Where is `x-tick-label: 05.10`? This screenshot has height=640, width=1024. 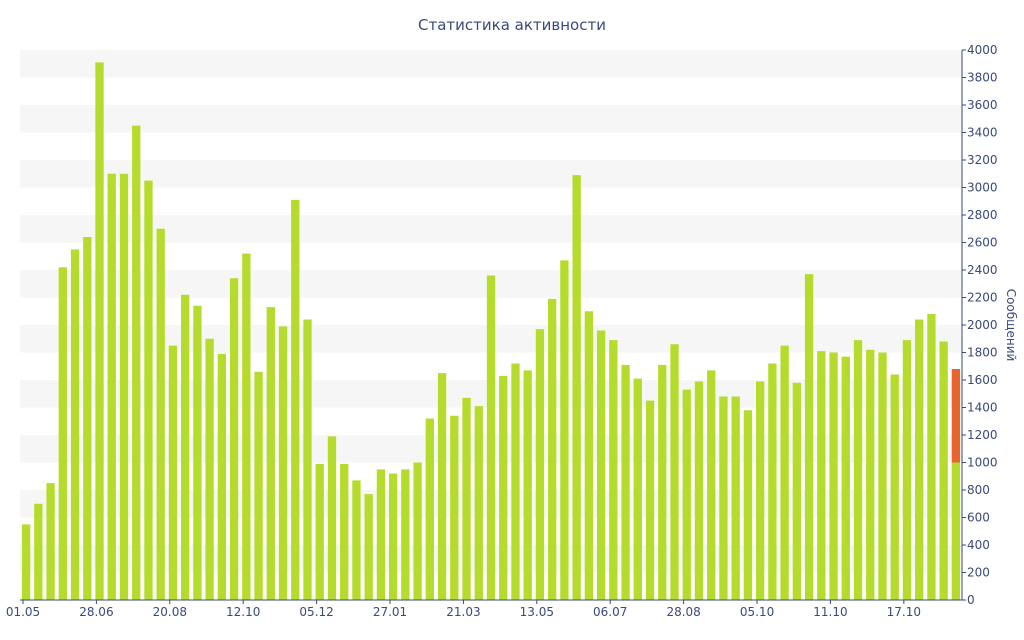
x-tick-label: 05.10 is located at coordinates (757, 612).